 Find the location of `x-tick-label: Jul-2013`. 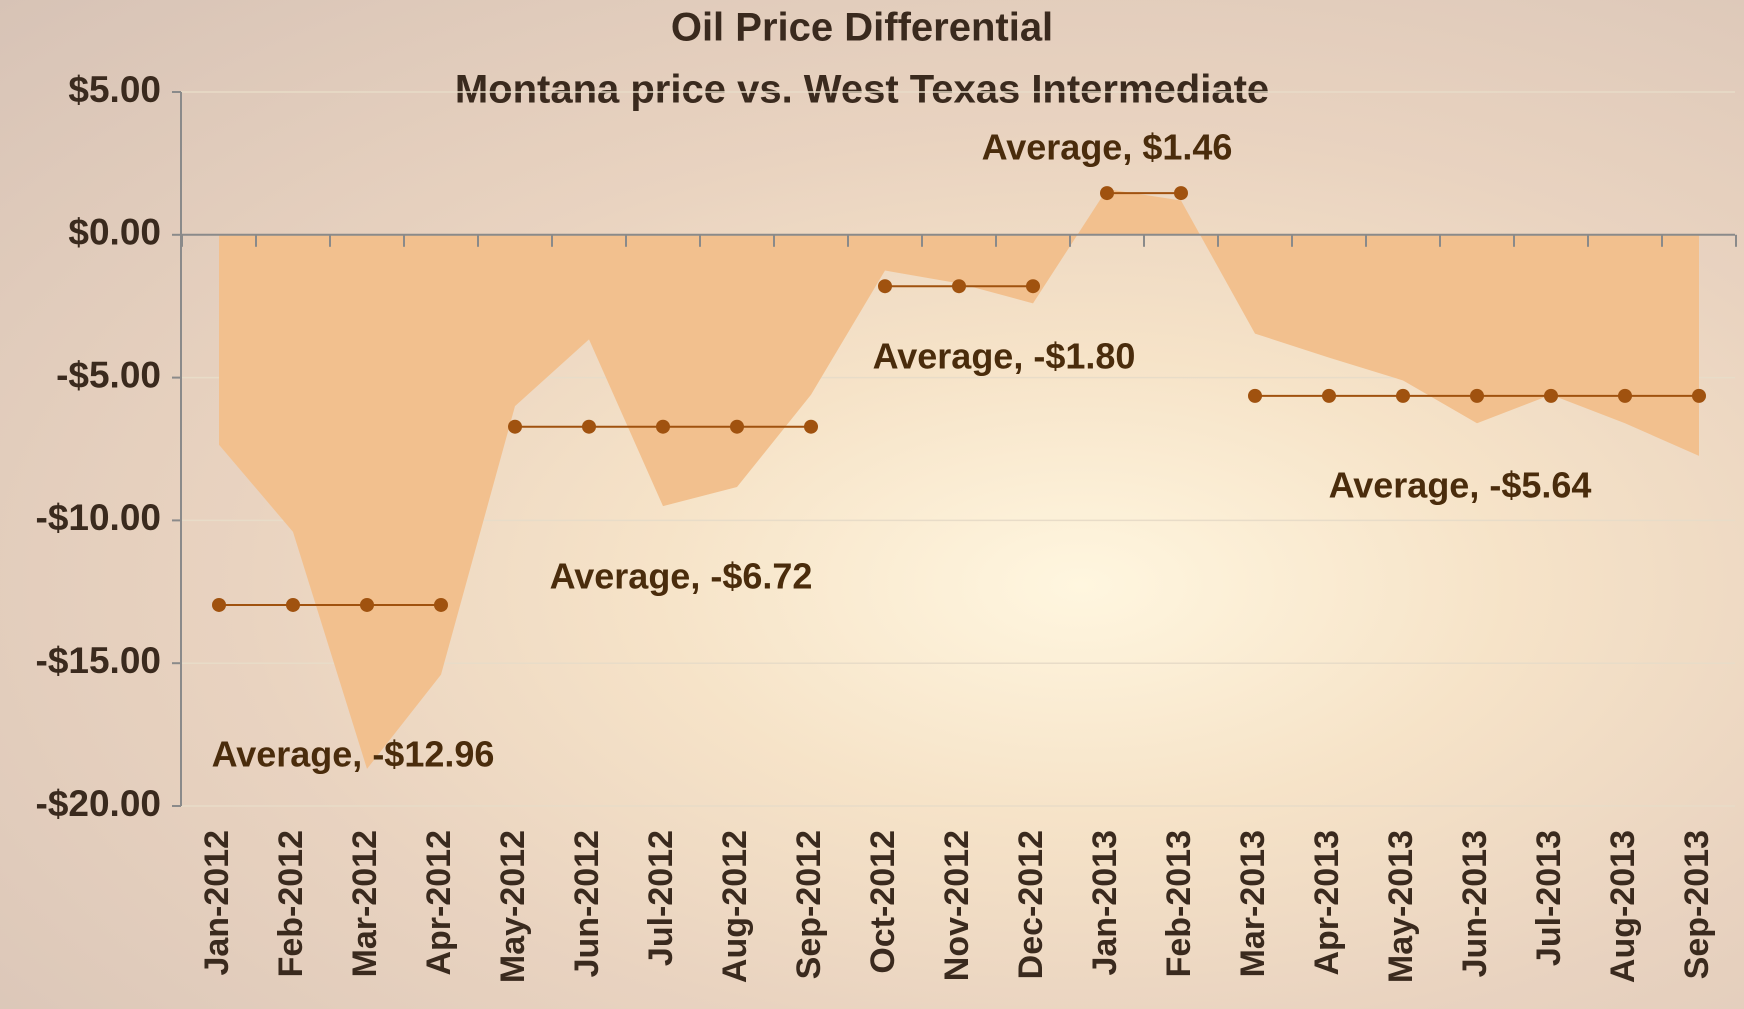

x-tick-label: Jul-2013 is located at coordinates (1549, 898).